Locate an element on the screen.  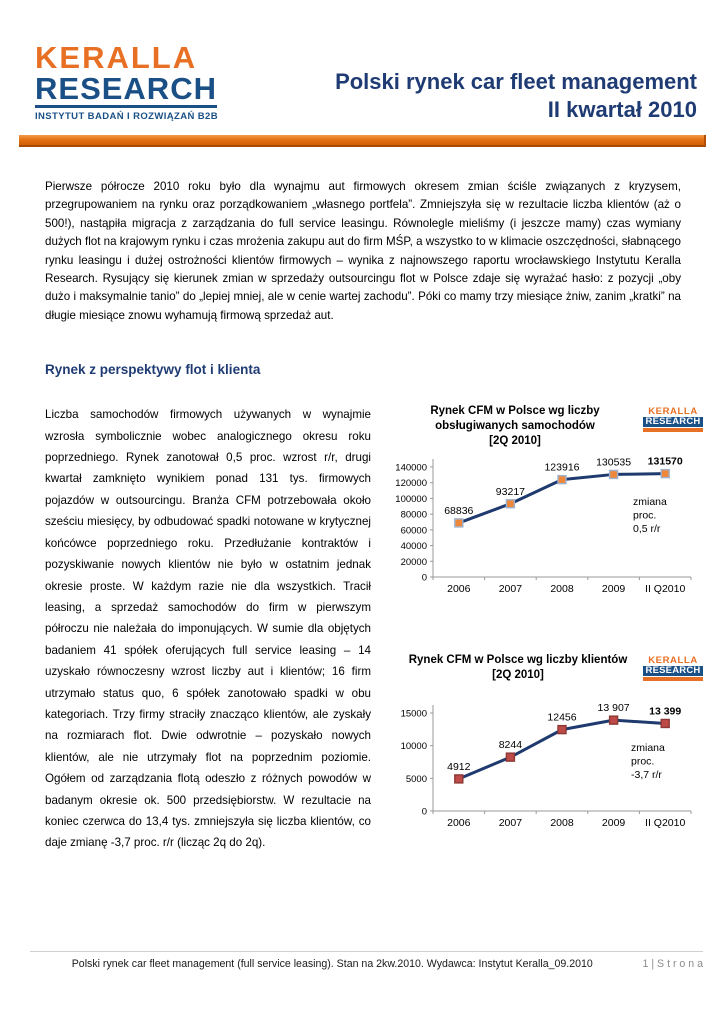
chart-title-line: Rynek CFM w Polsce wg liczby is located at coordinates (515, 411).